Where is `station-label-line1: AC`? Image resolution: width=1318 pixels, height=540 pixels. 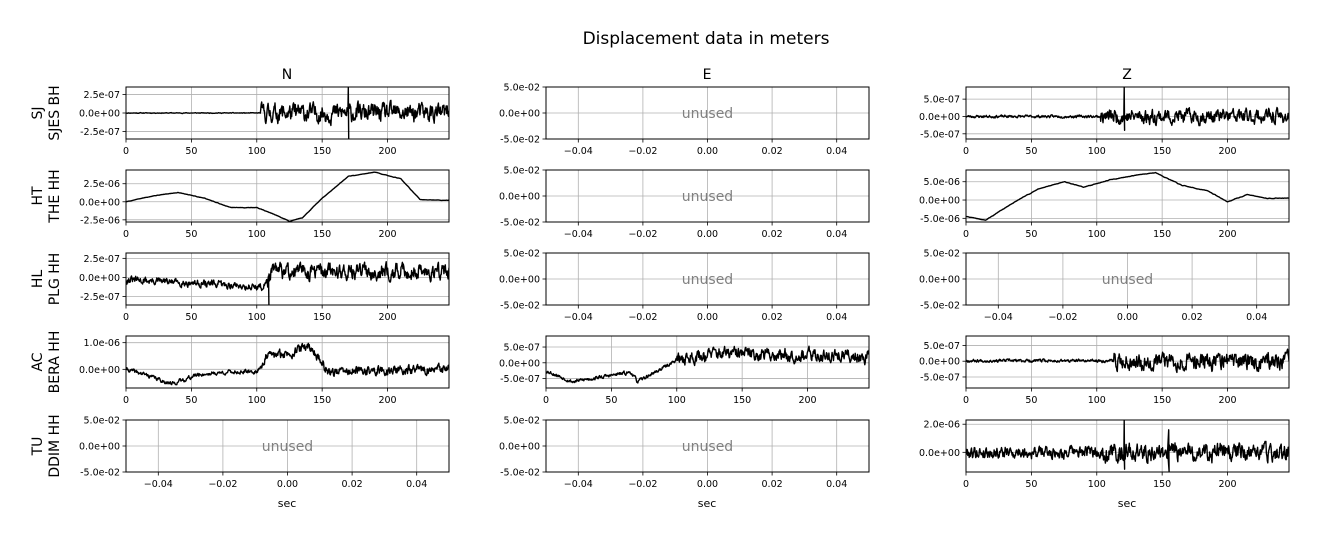 station-label-line1: AC is located at coordinates (38, 361).